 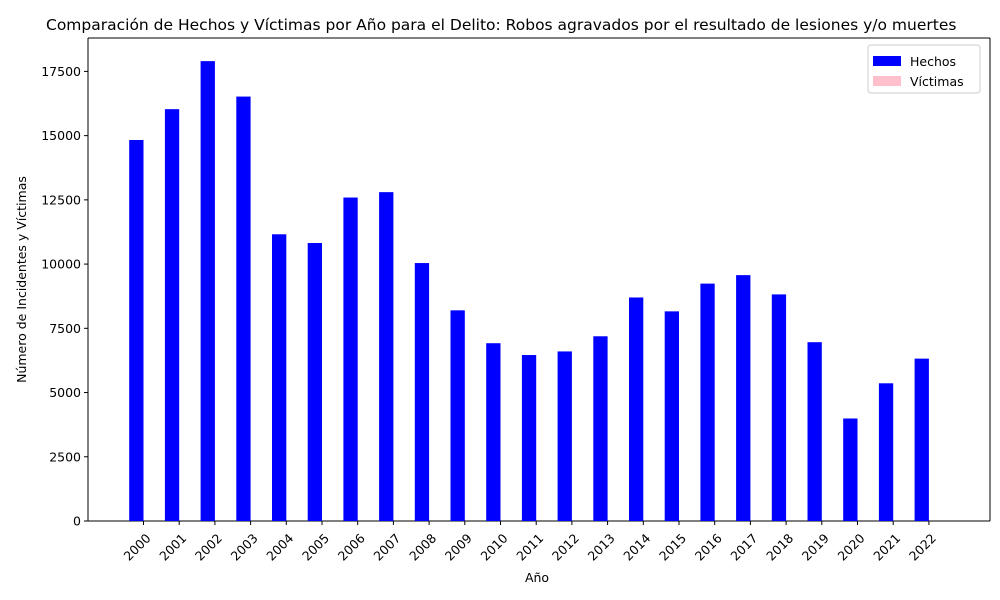 What do you see at coordinates (529, 438) in the screenshot?
I see `bar-hechos-2011` at bounding box center [529, 438].